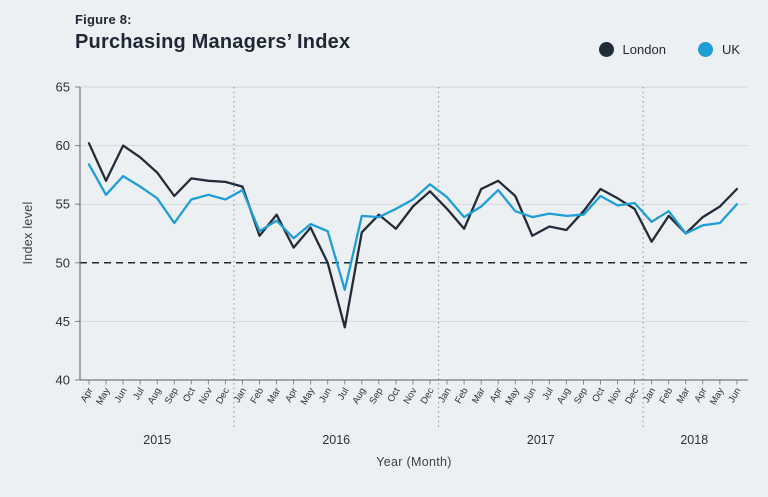 Image resolution: width=768 pixels, height=497 pixels. Describe the element at coordinates (541, 440) in the screenshot. I see `year-label: 2017` at that location.